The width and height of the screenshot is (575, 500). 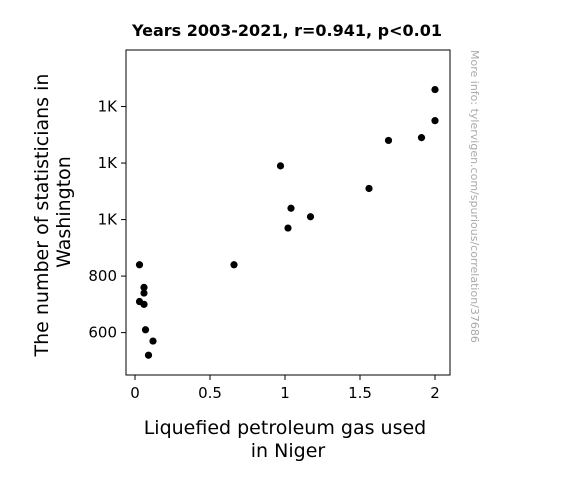 What do you see at coordinates (135, 393) in the screenshot?
I see `x-tick-label: 0` at bounding box center [135, 393].